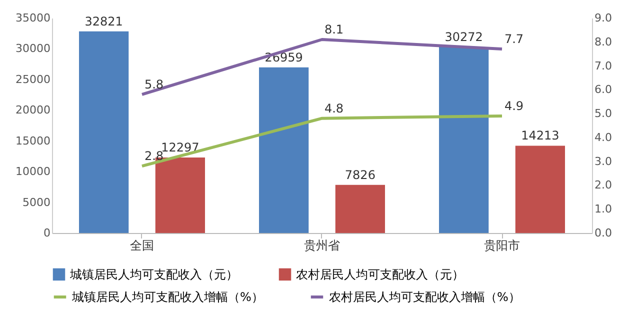 Image resolution: width=640 pixels, height=325 pixels. I want to click on data-label: 12297, so click(180, 147).